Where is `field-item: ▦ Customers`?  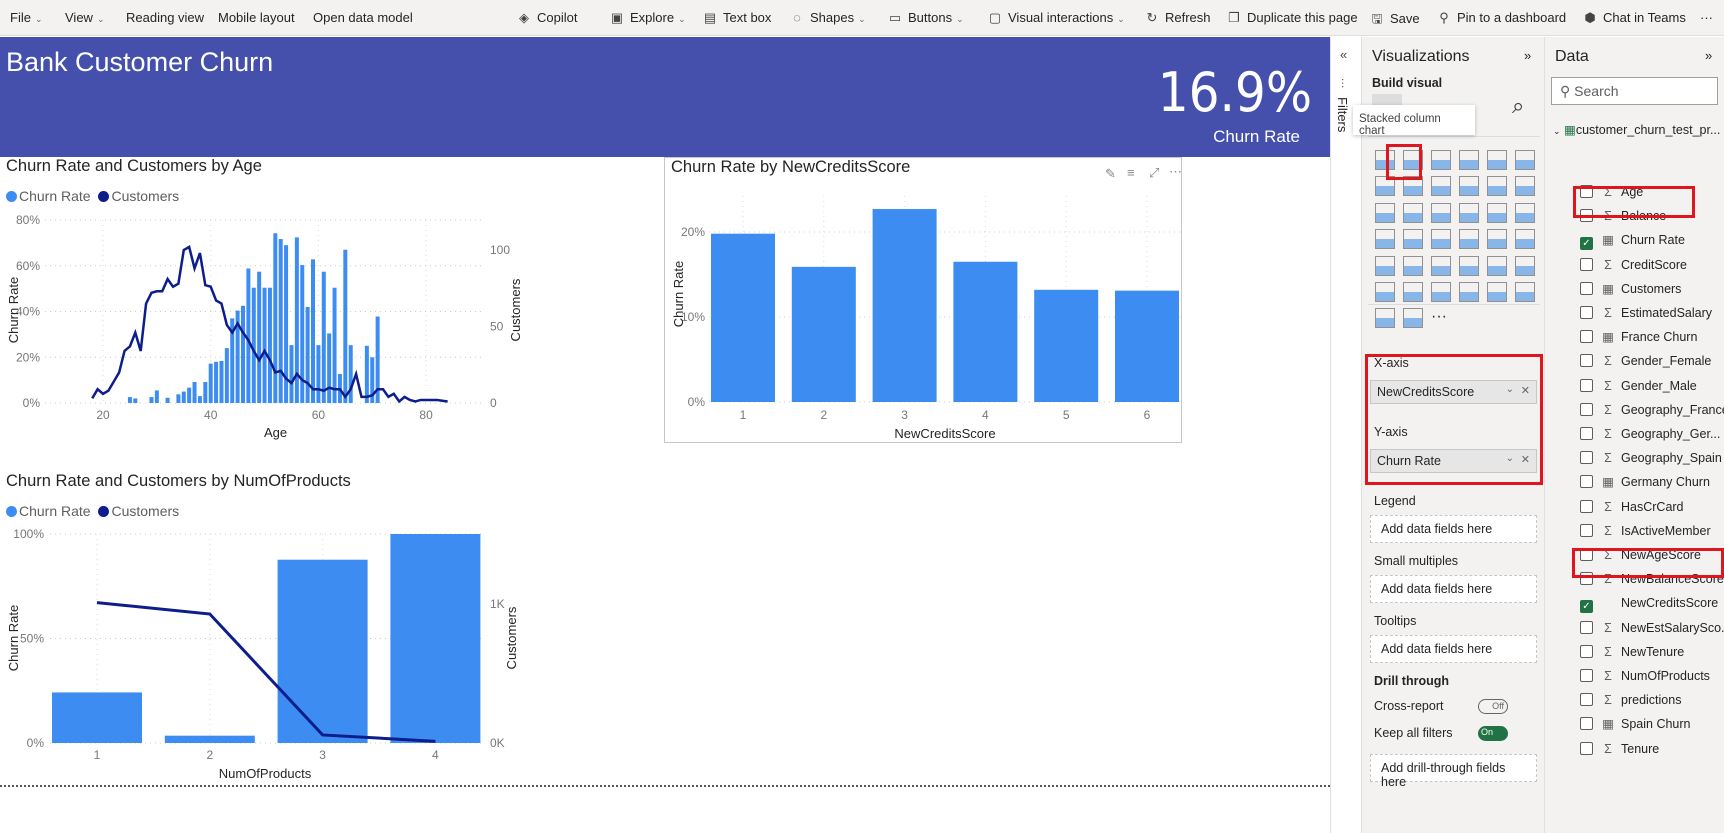
field-item: ▦ Customers is located at coordinates (1630, 289).